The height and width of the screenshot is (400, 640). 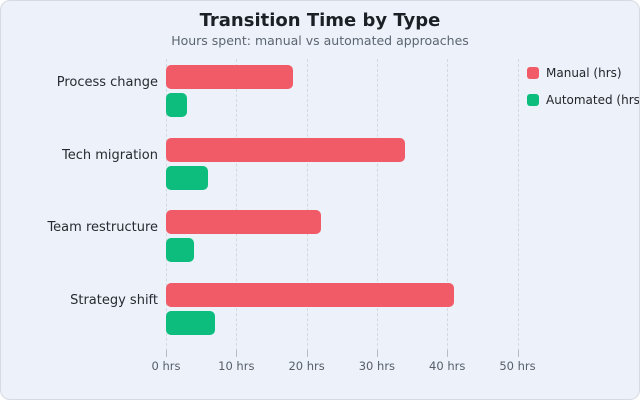 I want to click on bar-automated-tech-migration, so click(x=187, y=177).